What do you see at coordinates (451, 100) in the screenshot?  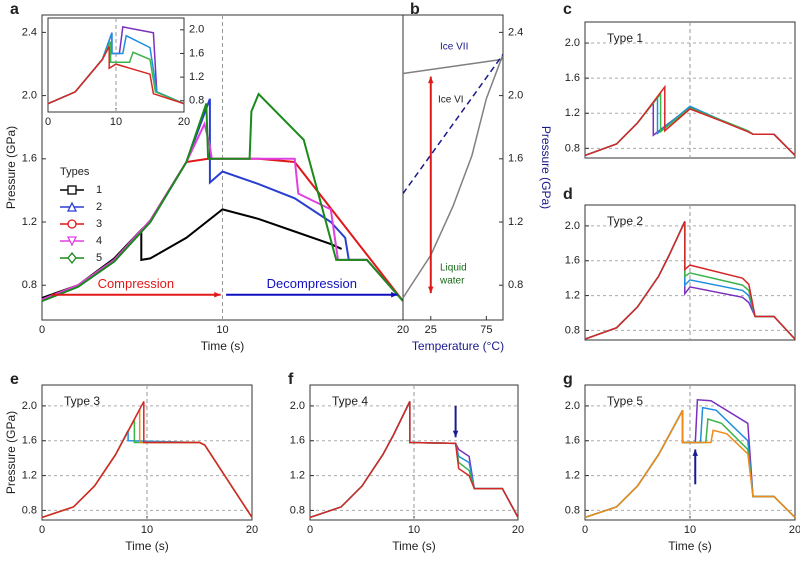 I see `annotation: Ice VI` at bounding box center [451, 100].